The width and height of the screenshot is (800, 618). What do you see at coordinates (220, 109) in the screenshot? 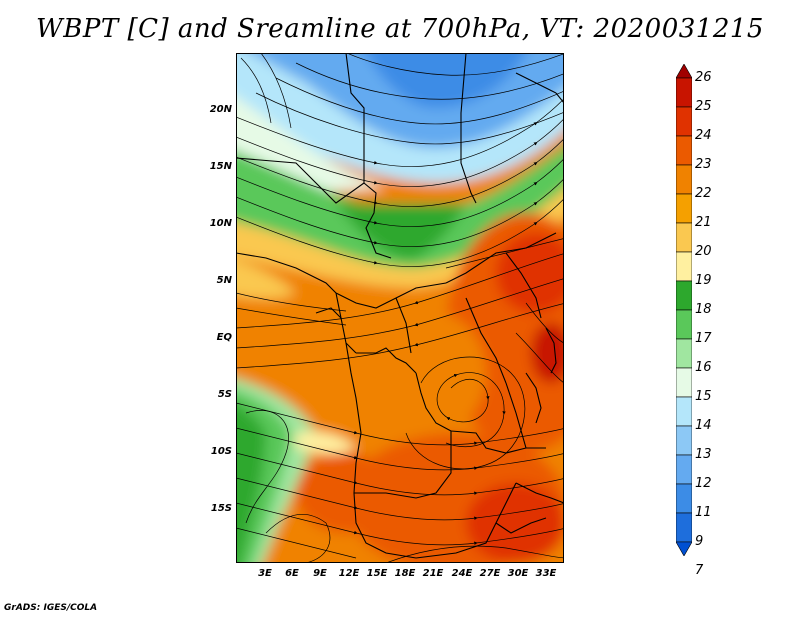
I see `y-tick-label: 20N` at bounding box center [220, 109].